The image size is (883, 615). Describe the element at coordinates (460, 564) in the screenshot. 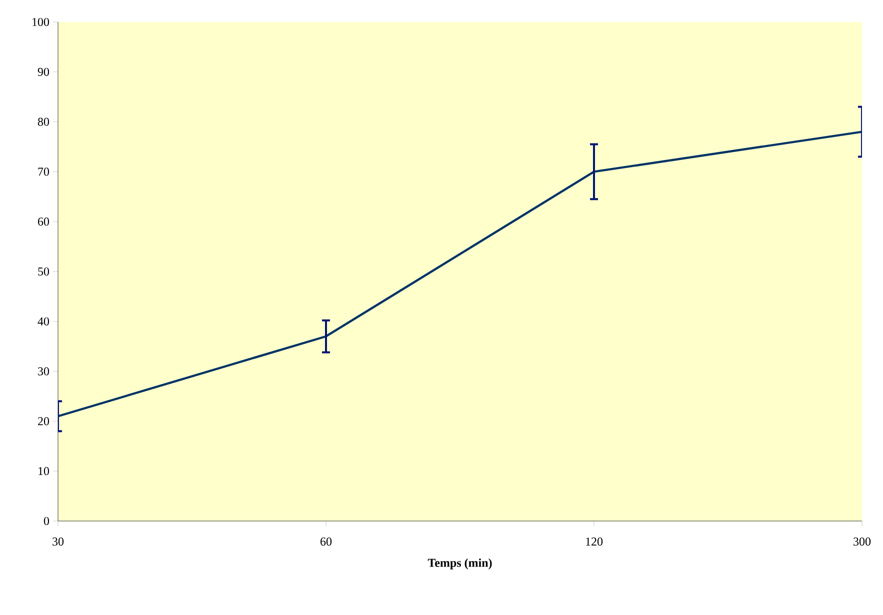

I see `x-axis-title: Temps (min)` at that location.